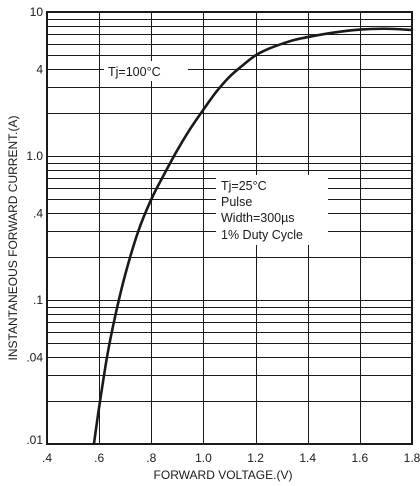  Describe the element at coordinates (134, 72) in the screenshot. I see `annotation-tj100: Tj=100°C` at that location.